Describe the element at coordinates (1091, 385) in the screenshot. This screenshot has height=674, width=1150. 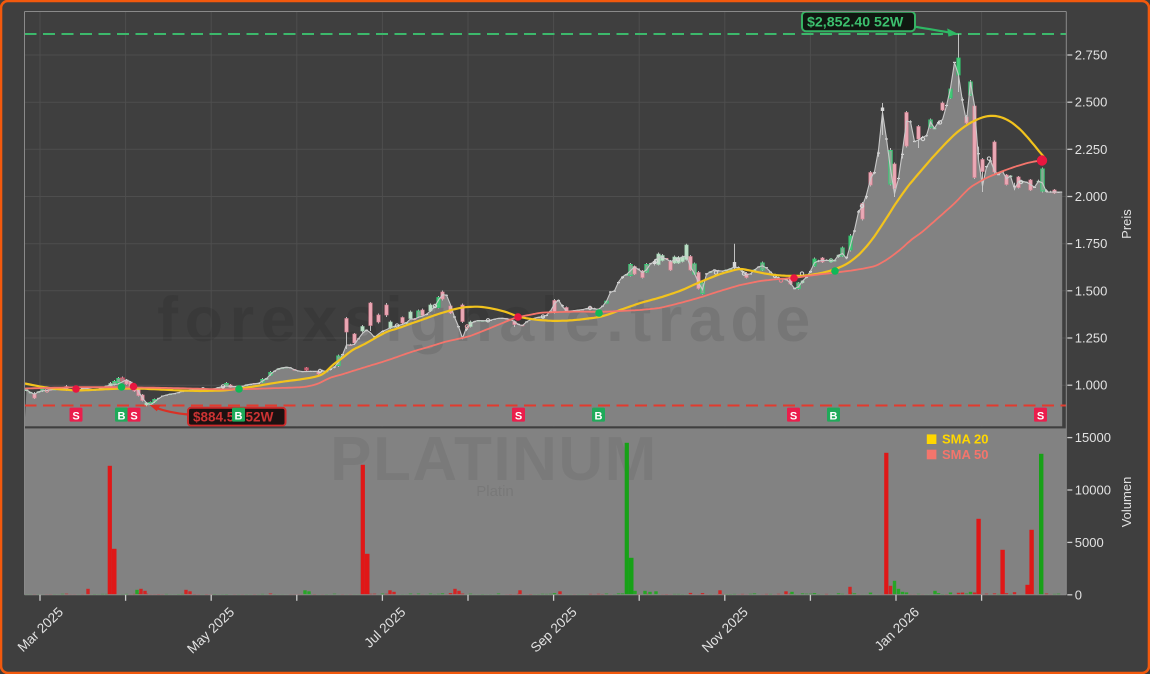
I see `svg-text: 1.000` at that location.